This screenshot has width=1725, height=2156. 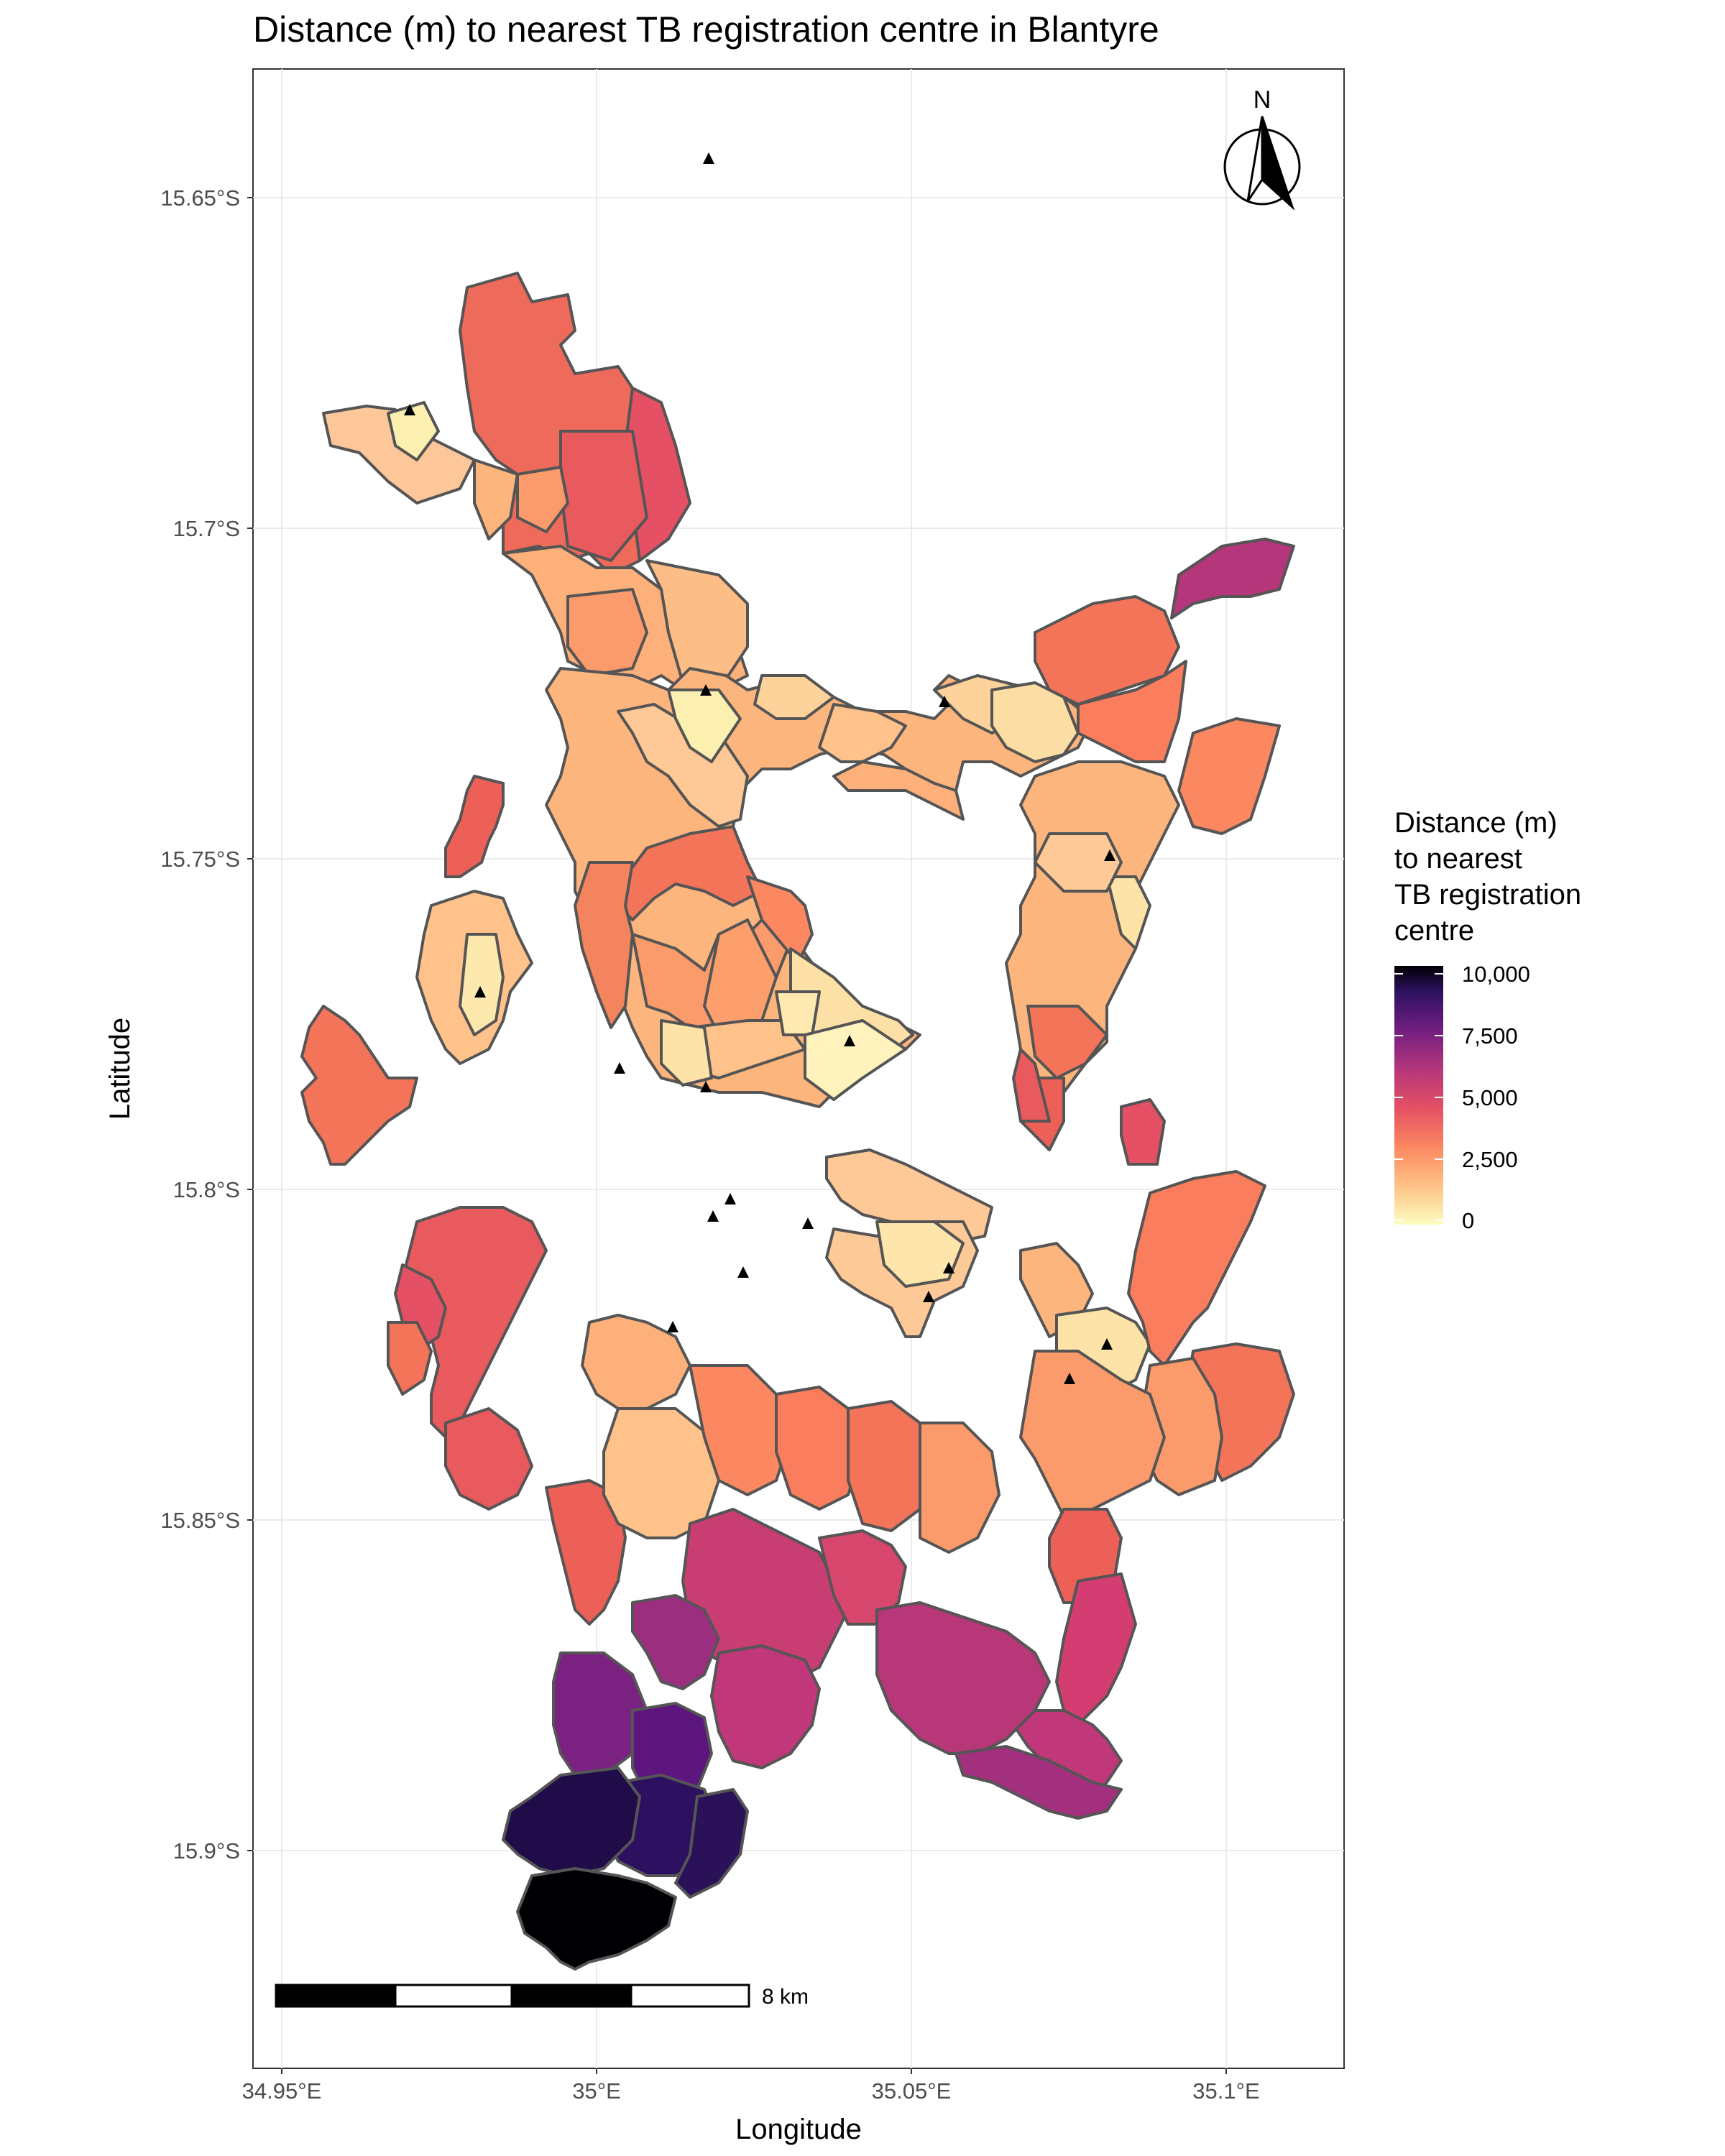 What do you see at coordinates (1262, 100) in the screenshot?
I see `north-arrow-label: N` at bounding box center [1262, 100].